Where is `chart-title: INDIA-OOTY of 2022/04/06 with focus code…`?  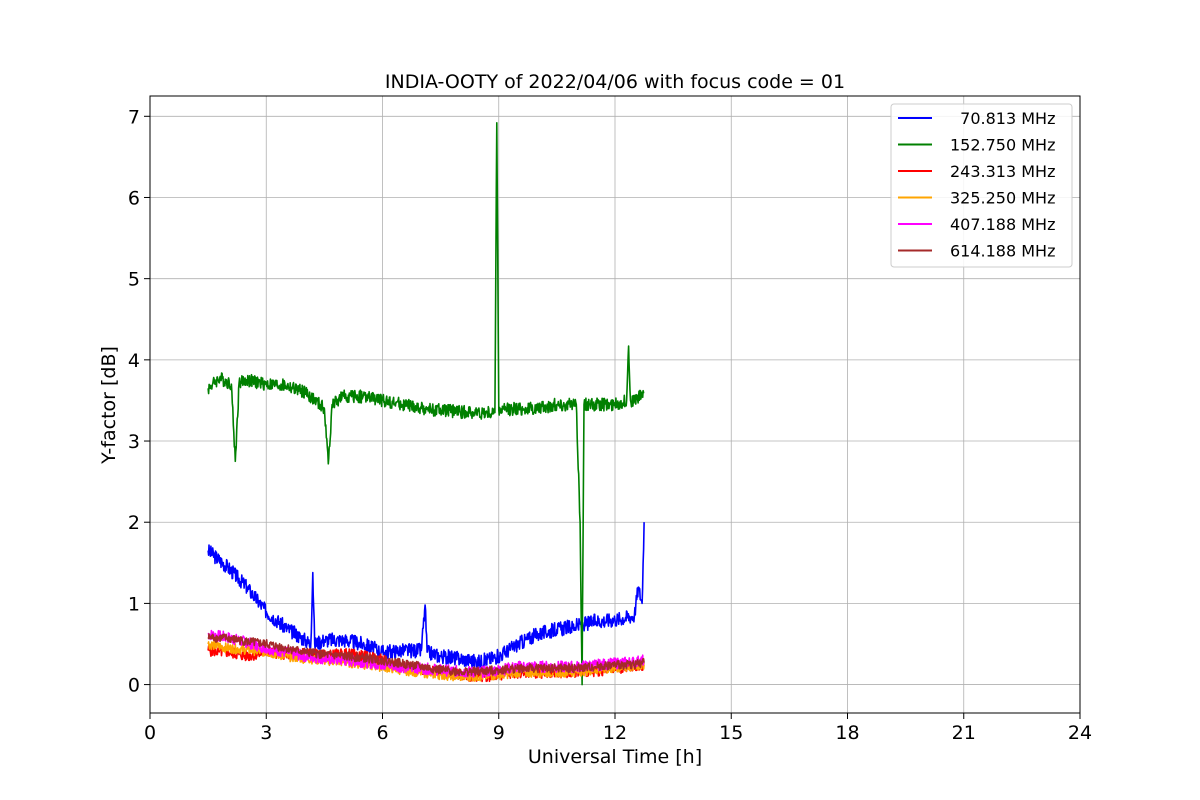
chart-title: INDIA-OOTY of 2022/04/06 with focus code… is located at coordinates (615, 82).